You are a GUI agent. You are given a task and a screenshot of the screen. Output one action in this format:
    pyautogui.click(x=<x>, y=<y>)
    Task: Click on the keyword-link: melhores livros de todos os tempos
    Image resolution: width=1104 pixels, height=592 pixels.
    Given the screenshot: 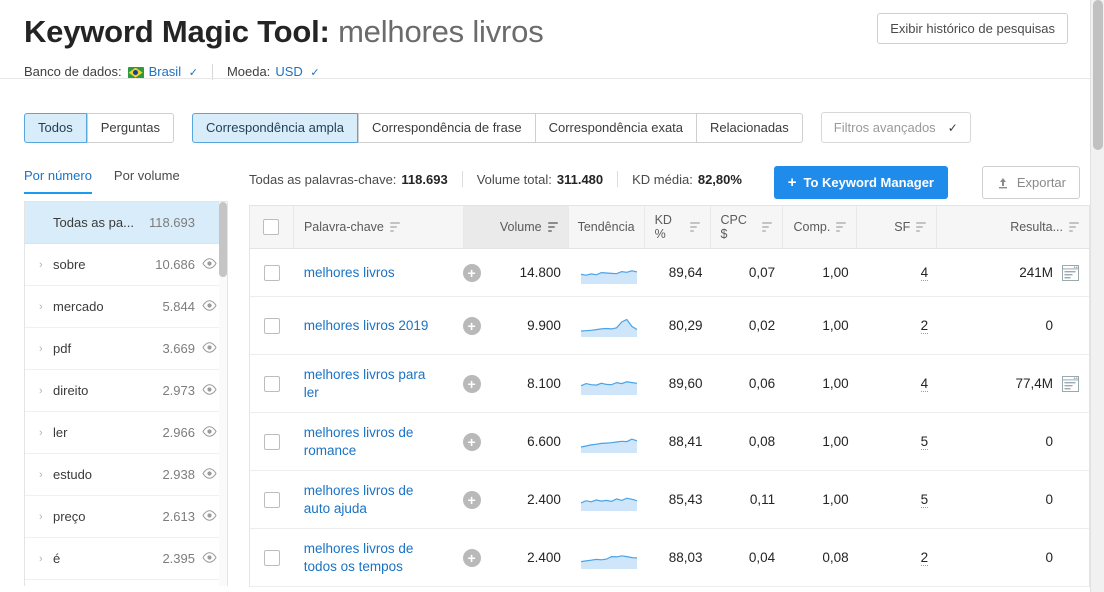 What is the action you would take?
    pyautogui.click(x=358, y=557)
    